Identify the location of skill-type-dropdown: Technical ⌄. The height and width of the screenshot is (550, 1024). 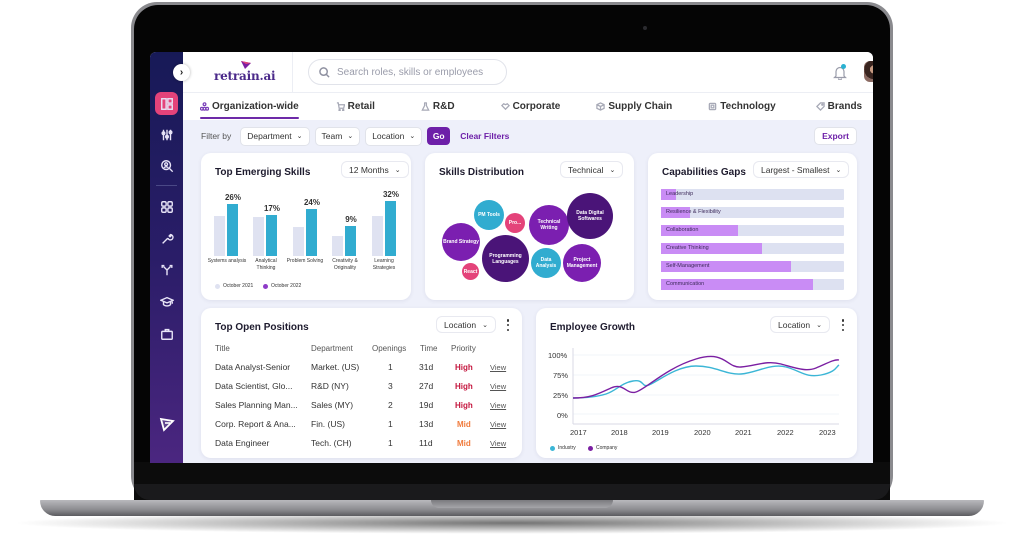
(592, 169).